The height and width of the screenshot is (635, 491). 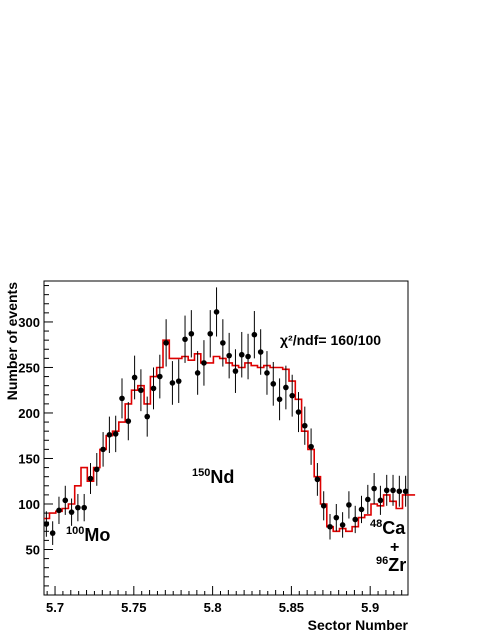 What do you see at coordinates (370, 607) in the screenshot?
I see `x-tick-label: 5.9` at bounding box center [370, 607].